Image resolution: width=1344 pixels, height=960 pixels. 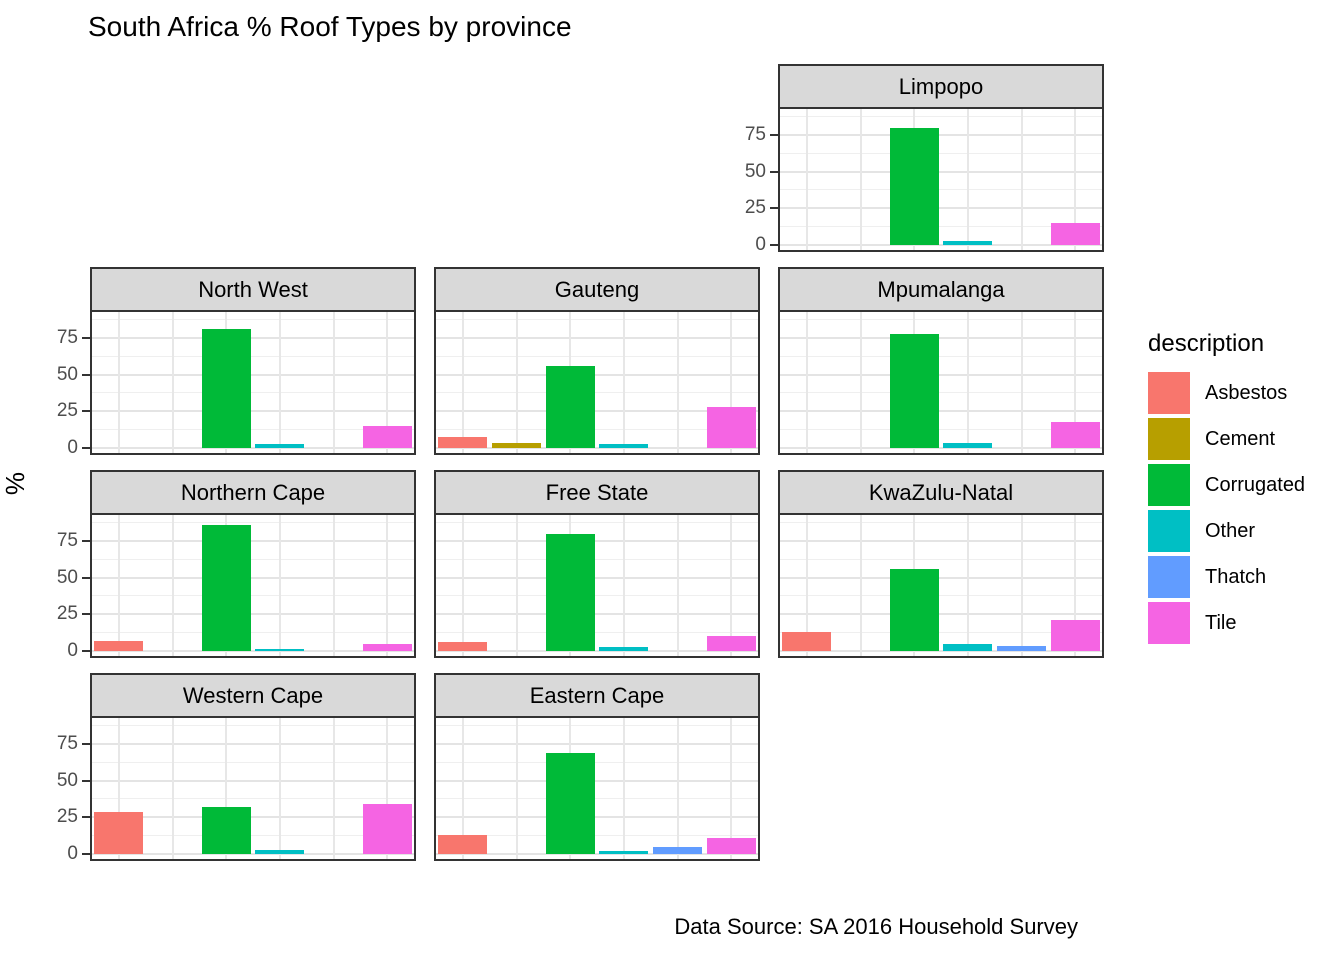 What do you see at coordinates (597, 767) in the screenshot?
I see `facet-eastern-cape: Eastern Cape` at bounding box center [597, 767].